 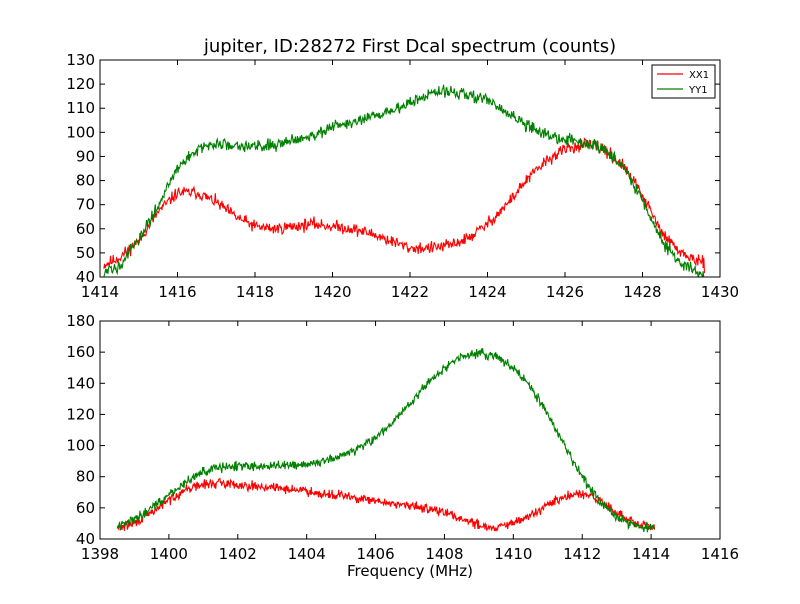 I want to click on series-line-red, so click(x=386, y=504).